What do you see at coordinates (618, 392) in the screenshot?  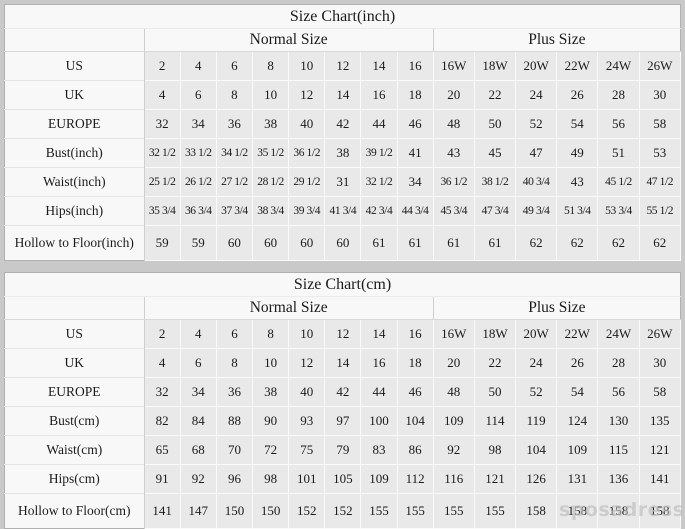 I see `size-value-cell: 56` at bounding box center [618, 392].